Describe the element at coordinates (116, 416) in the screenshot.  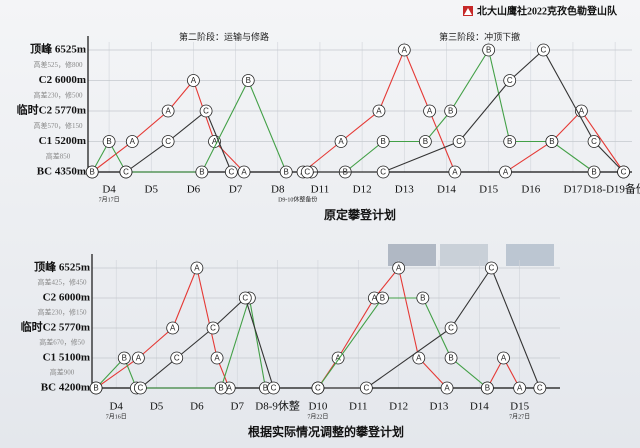
I see `category-note: 7月16日` at that location.